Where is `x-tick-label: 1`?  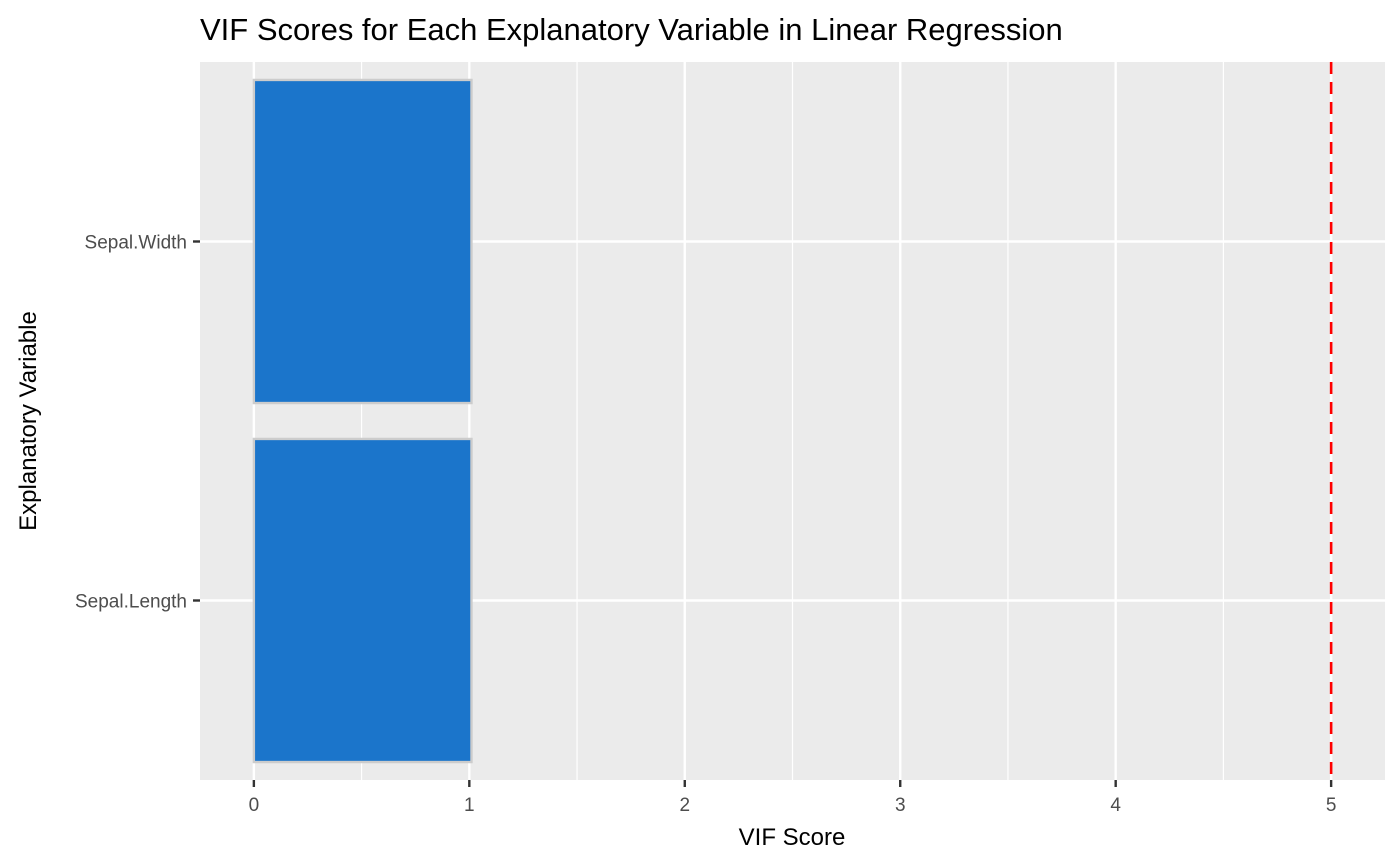 x-tick-label: 1 is located at coordinates (469, 805).